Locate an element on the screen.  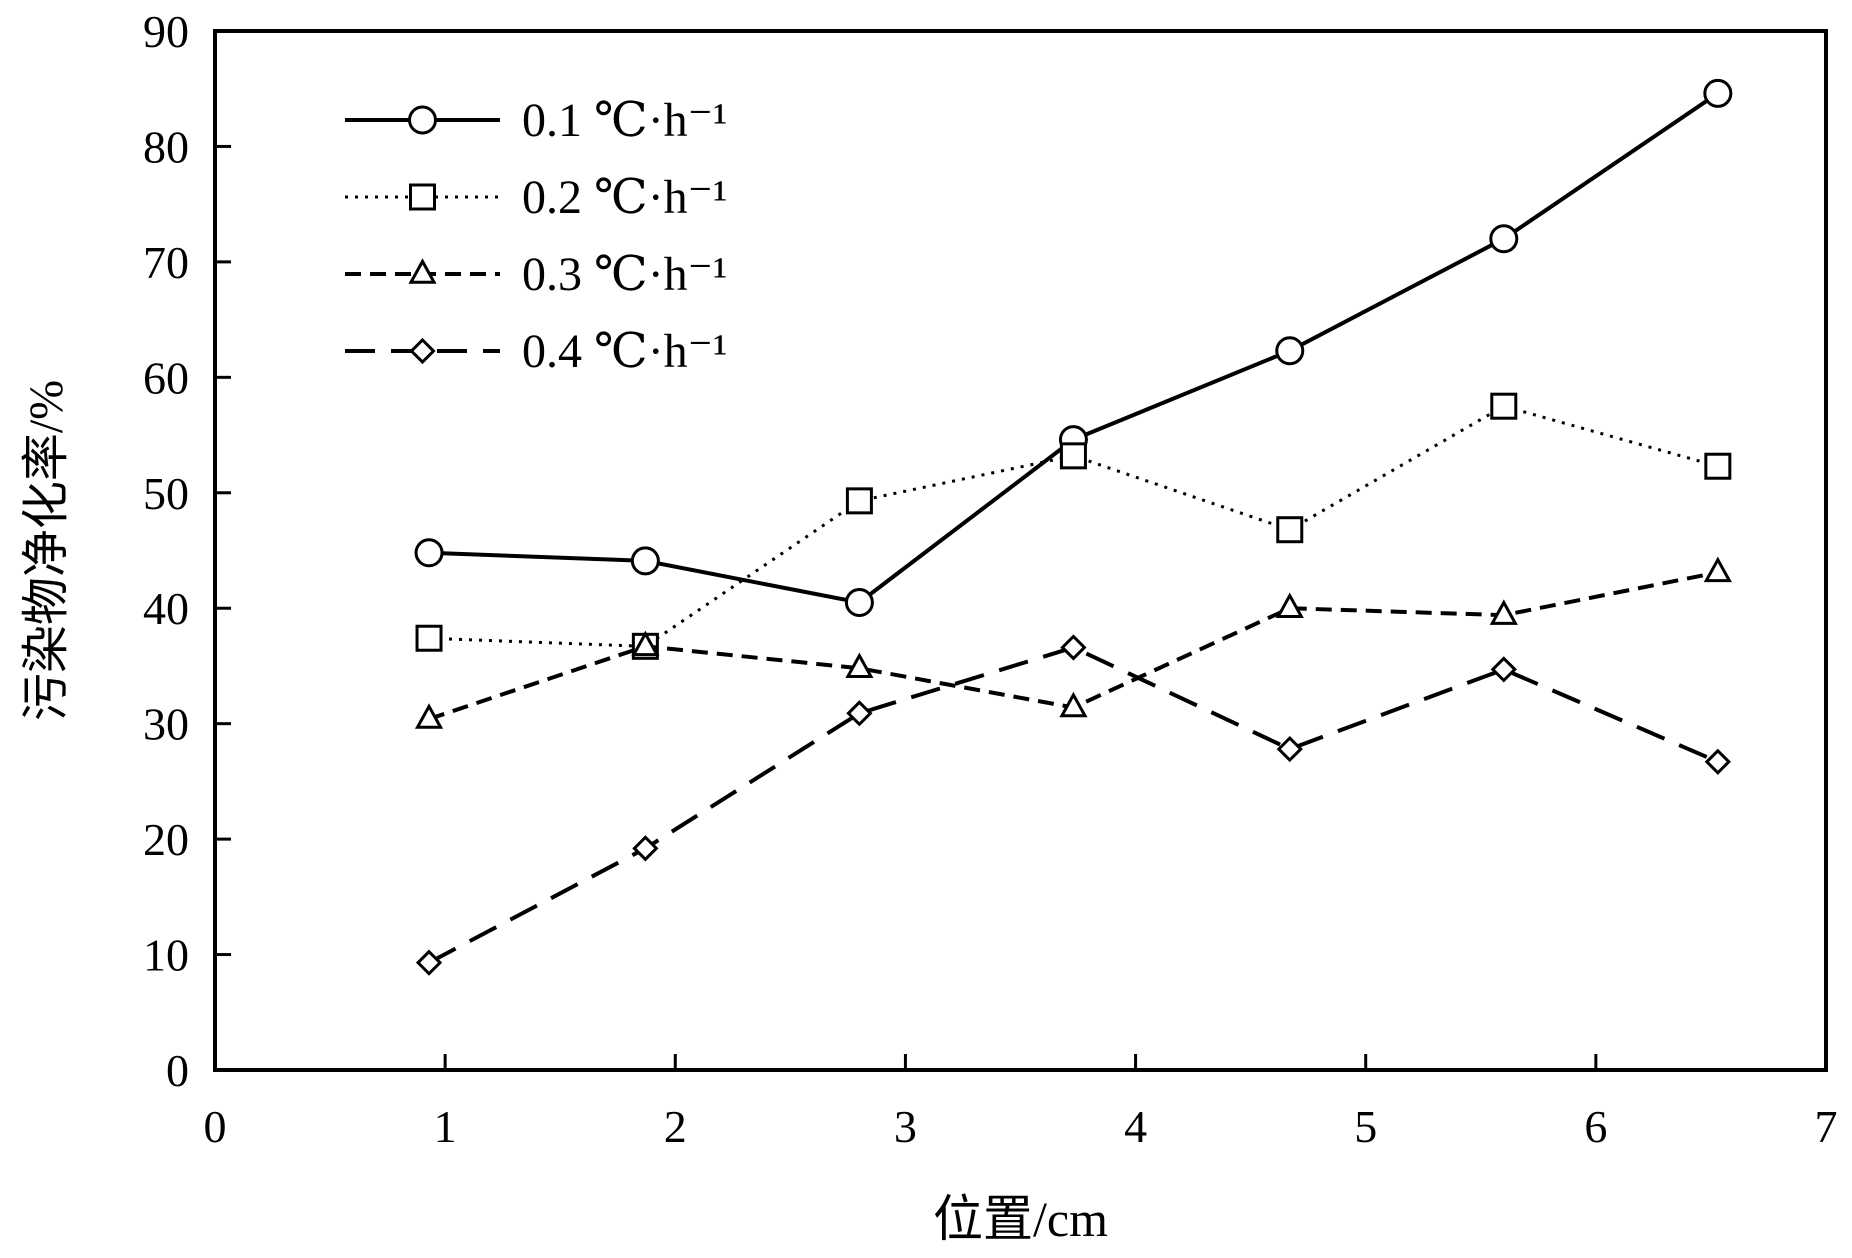
y-tick-label: 50 is located at coordinates (166, 493).